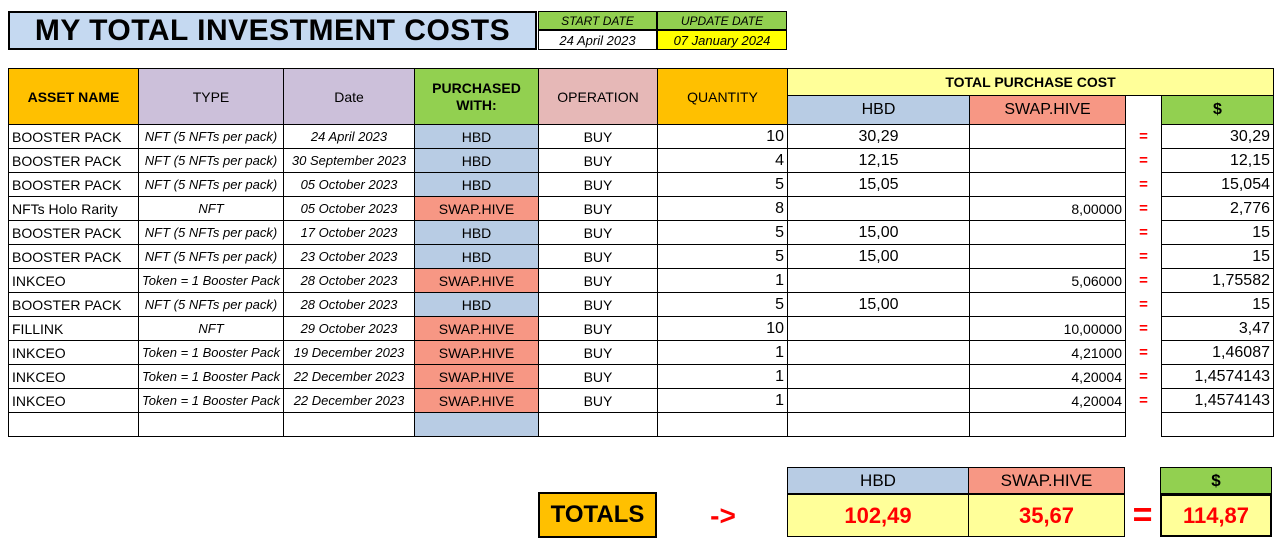 This screenshot has width=1280, height=547. What do you see at coordinates (349, 304) in the screenshot?
I see `cell-date: 28 October 2023` at bounding box center [349, 304].